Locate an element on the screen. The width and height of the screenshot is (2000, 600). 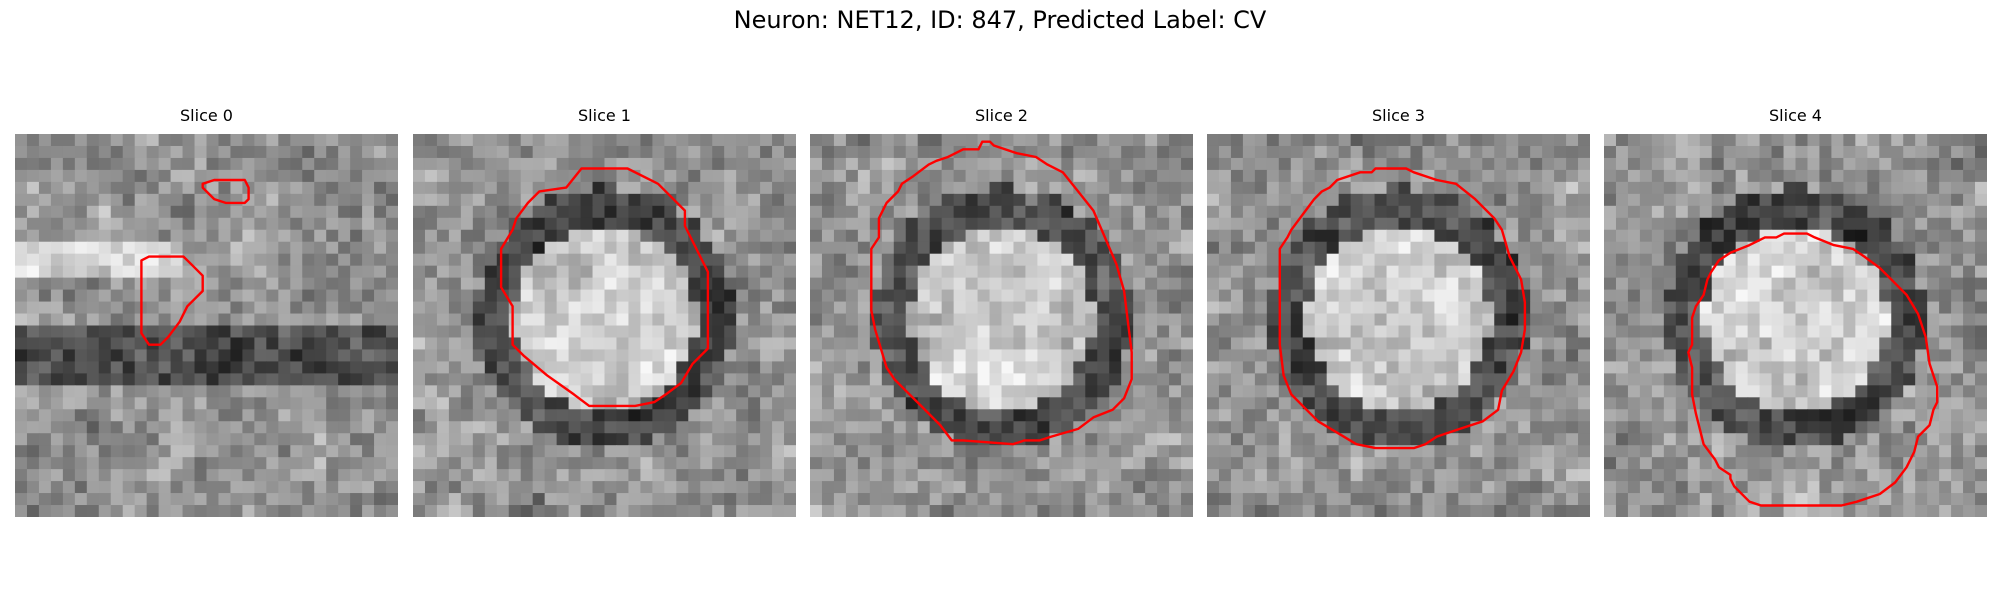
panel-title: Slice 2 is located at coordinates (1001, 115).